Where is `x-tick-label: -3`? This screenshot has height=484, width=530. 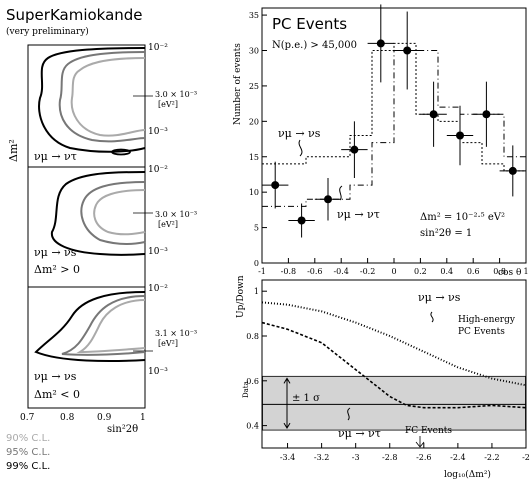
x-tick-label: -3 is located at coordinates (356, 457).